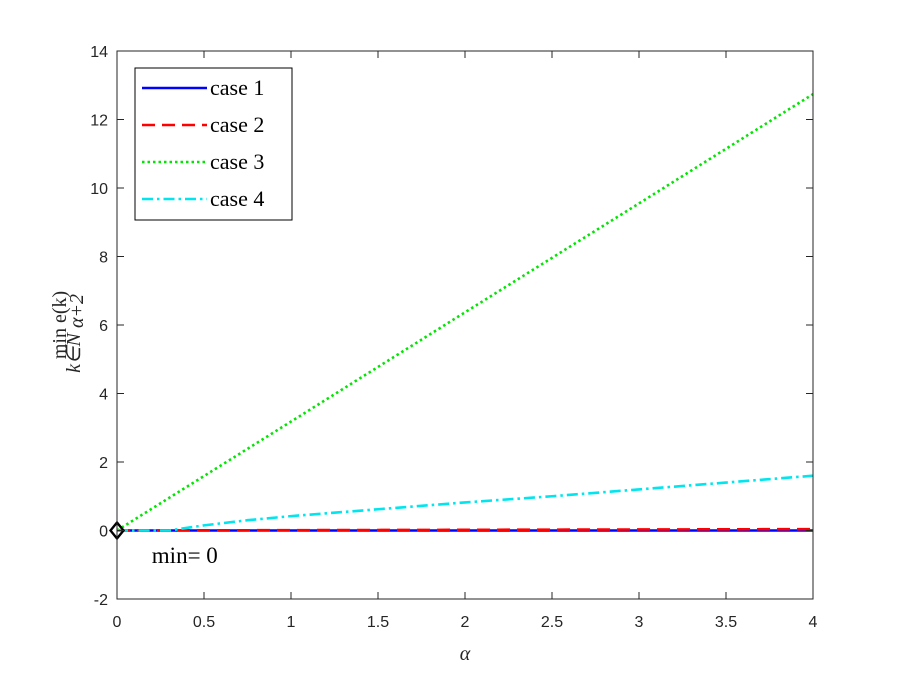 Image resolution: width=900 pixels, height=675 pixels. Describe the element at coordinates (237, 87) in the screenshot. I see `legend-label-case-1: case 1` at that location.